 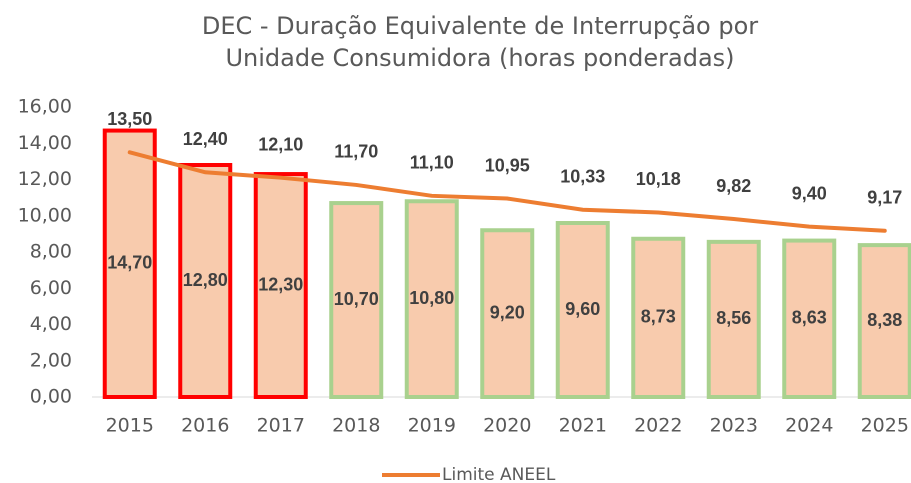 What do you see at coordinates (45, 215) in the screenshot?
I see `y-tick-label: 10,00` at bounding box center [45, 215].